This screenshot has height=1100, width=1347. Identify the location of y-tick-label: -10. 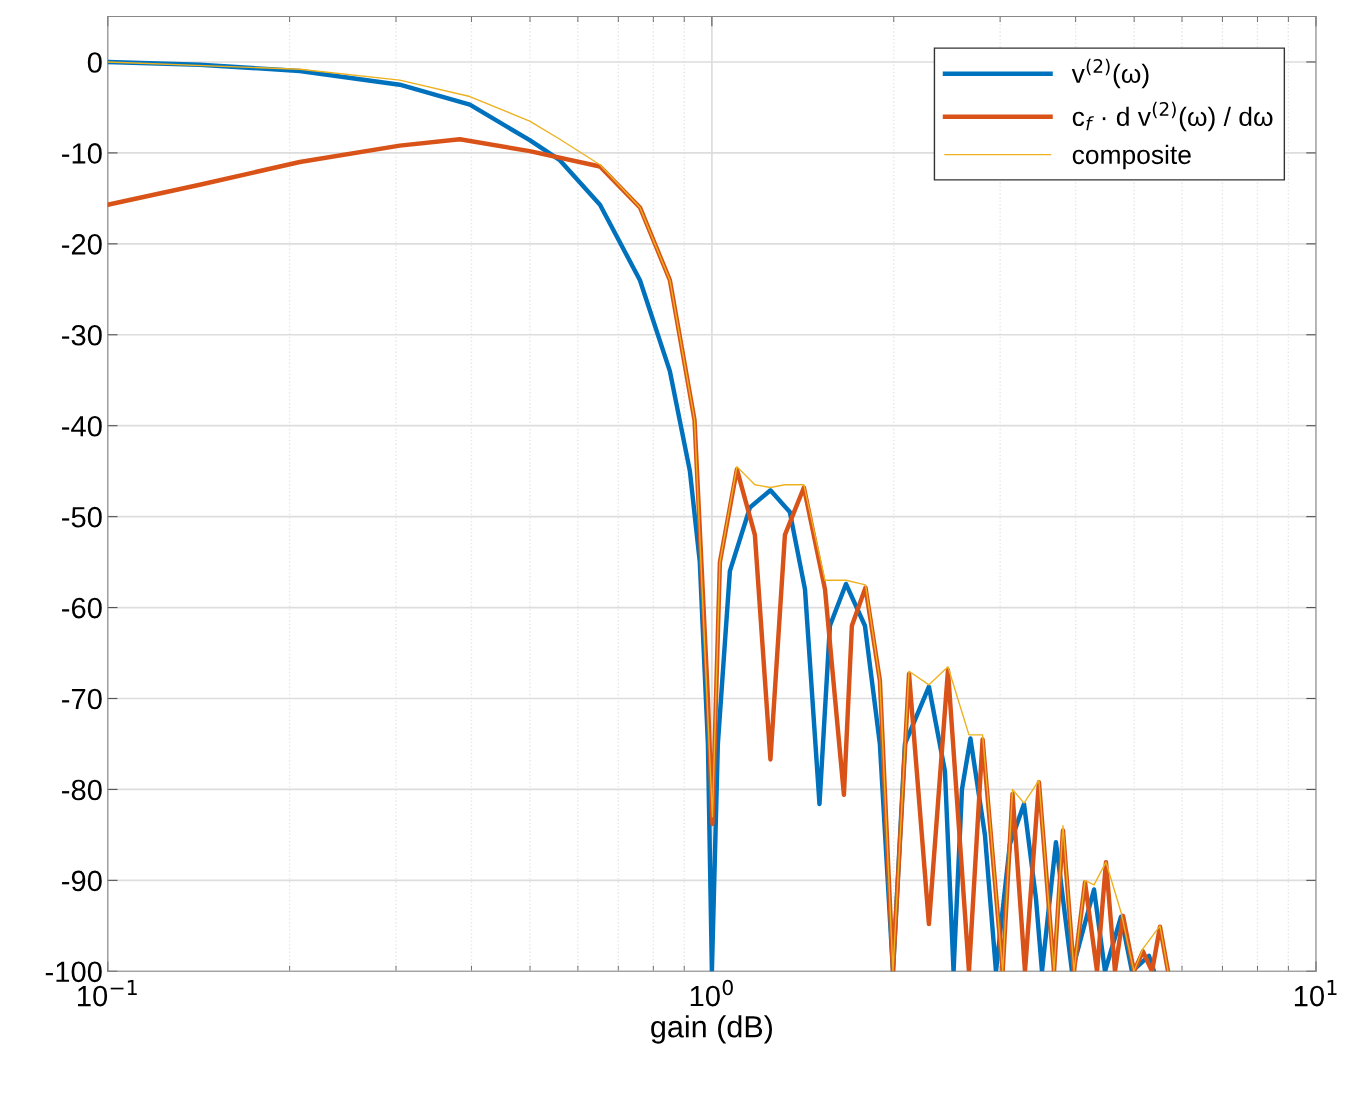
(82, 153).